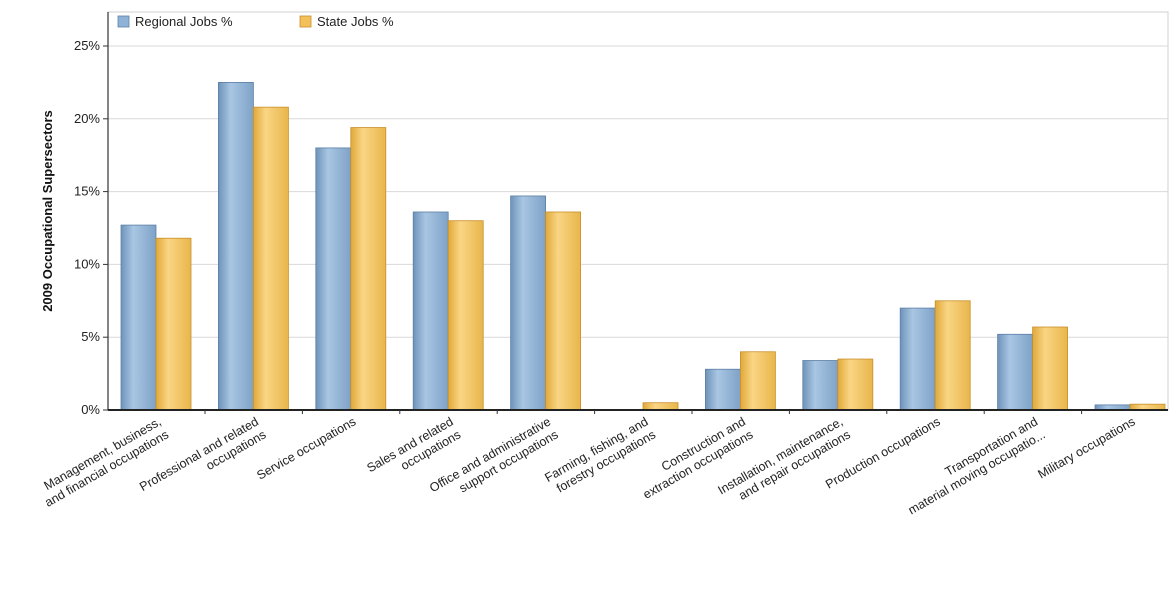 This screenshot has width=1172, height=596. What do you see at coordinates (87, 45) in the screenshot?
I see `y-tick-label: 25%` at bounding box center [87, 45].